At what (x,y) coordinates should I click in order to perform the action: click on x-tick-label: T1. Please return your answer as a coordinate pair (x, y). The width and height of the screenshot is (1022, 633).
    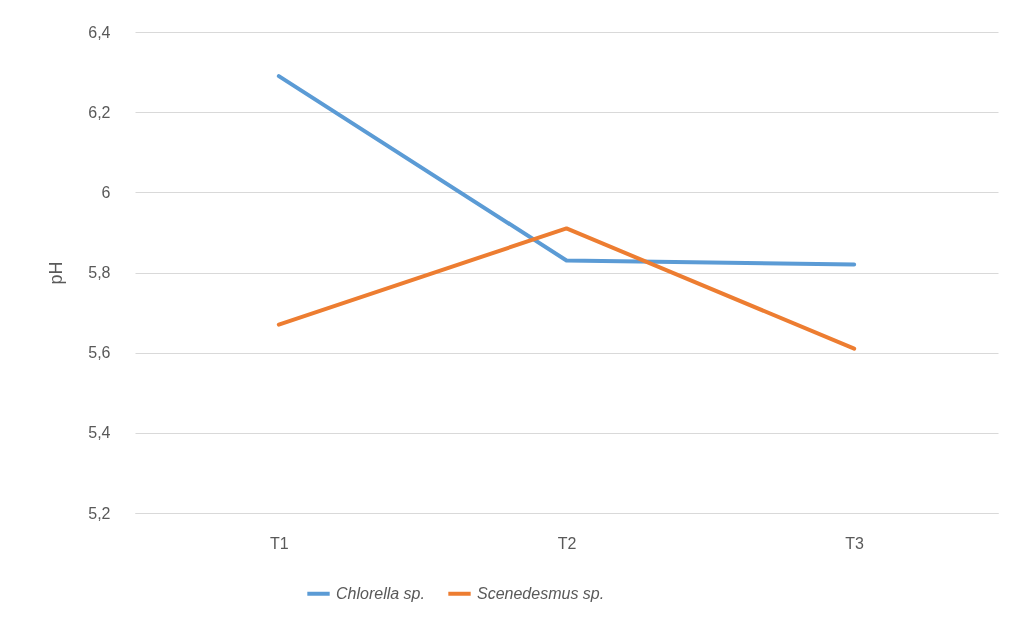
    Looking at the image, I should click on (279, 543).